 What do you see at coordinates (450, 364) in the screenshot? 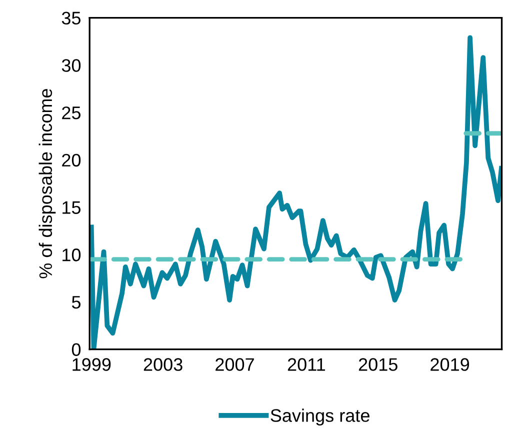
I see `x-tick-label: 2019` at bounding box center [450, 364].